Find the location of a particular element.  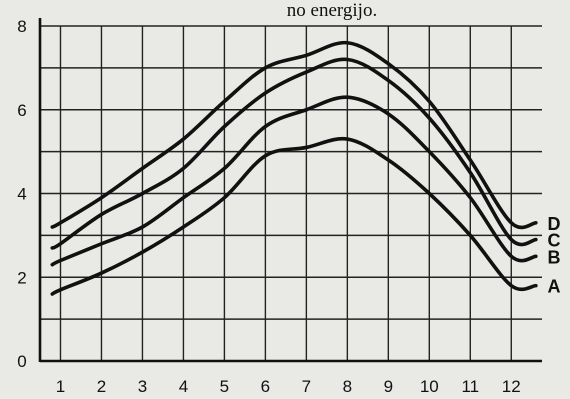

x-tick-label-12: 12 is located at coordinates (511, 386).